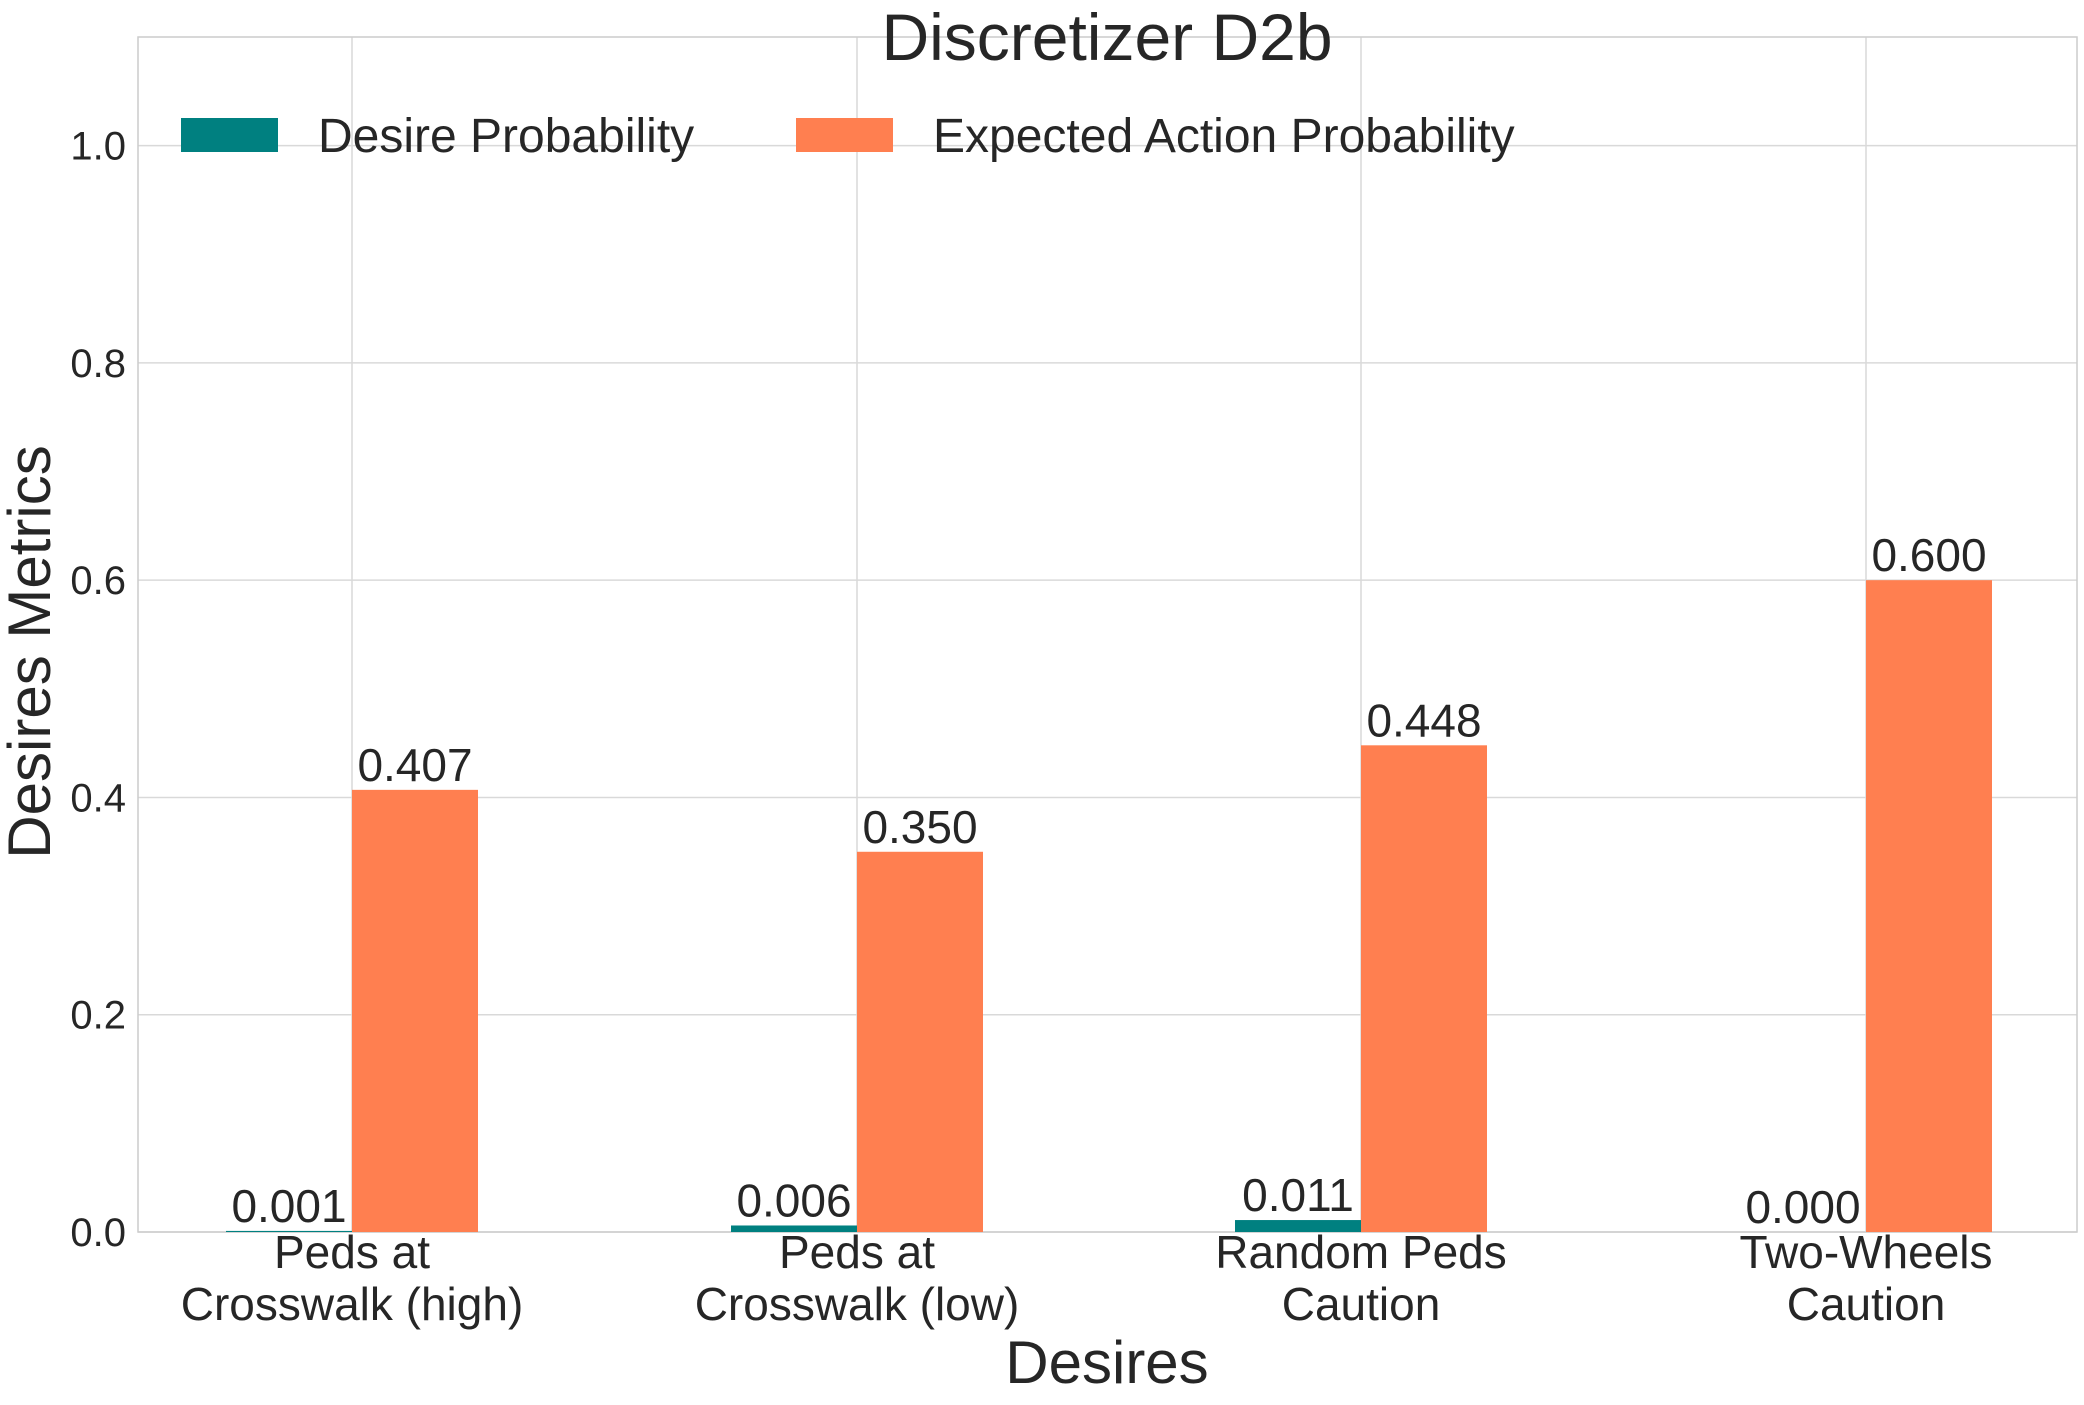  I want to click on legend-item: Expected Action Probability, so click(1155, 136).